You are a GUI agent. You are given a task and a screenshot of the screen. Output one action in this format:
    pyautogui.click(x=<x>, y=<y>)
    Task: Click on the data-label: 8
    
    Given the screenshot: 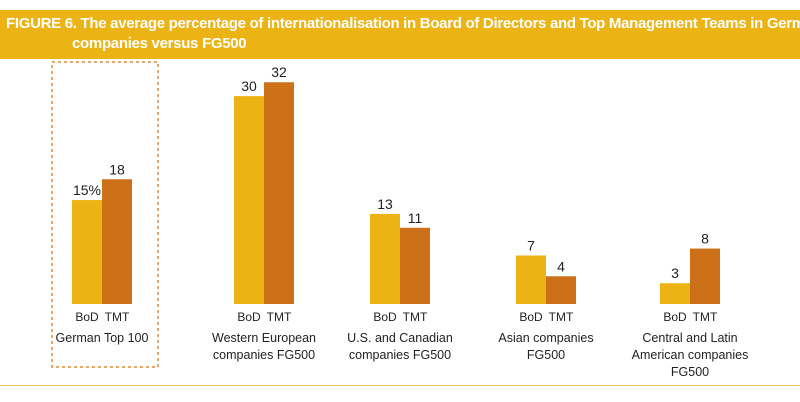 What is the action you would take?
    pyautogui.click(x=705, y=239)
    